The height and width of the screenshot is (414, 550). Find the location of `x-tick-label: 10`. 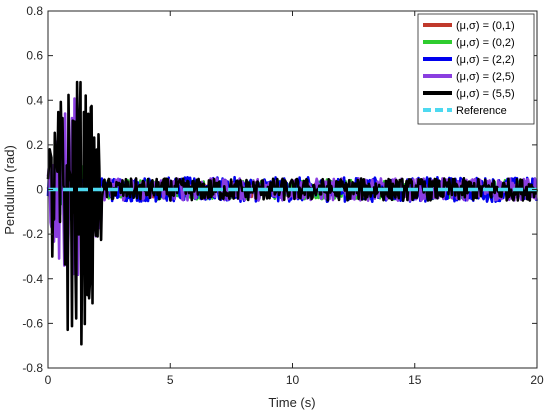

x-tick-label: 10 is located at coordinates (293, 380).